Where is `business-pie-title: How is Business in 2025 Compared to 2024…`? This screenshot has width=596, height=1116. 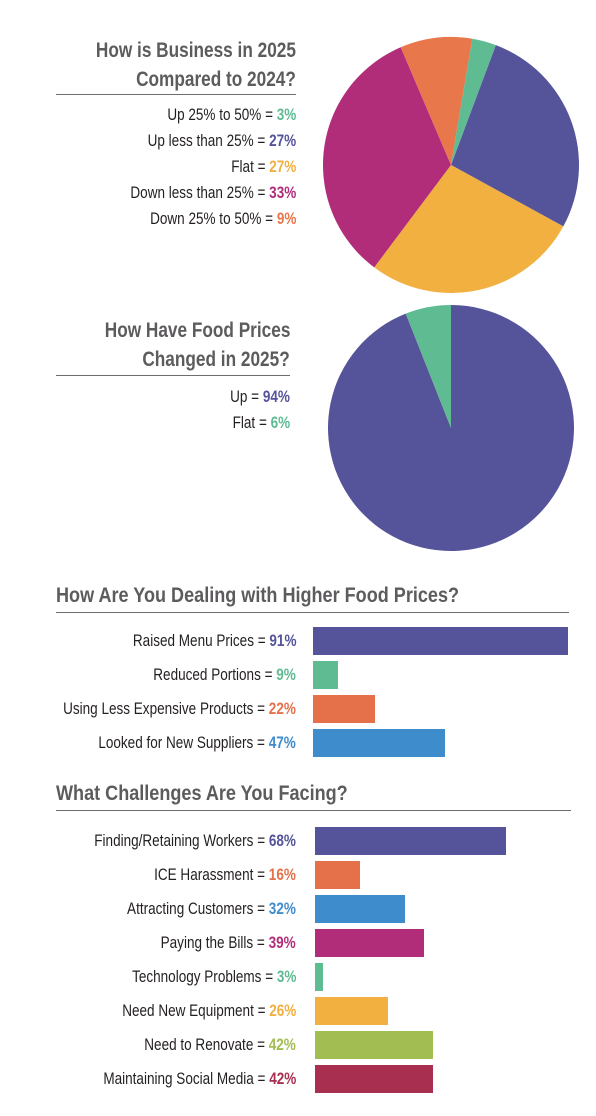 business-pie-title: How is Business in 2025 Compared to 2024… is located at coordinates (168, 65).